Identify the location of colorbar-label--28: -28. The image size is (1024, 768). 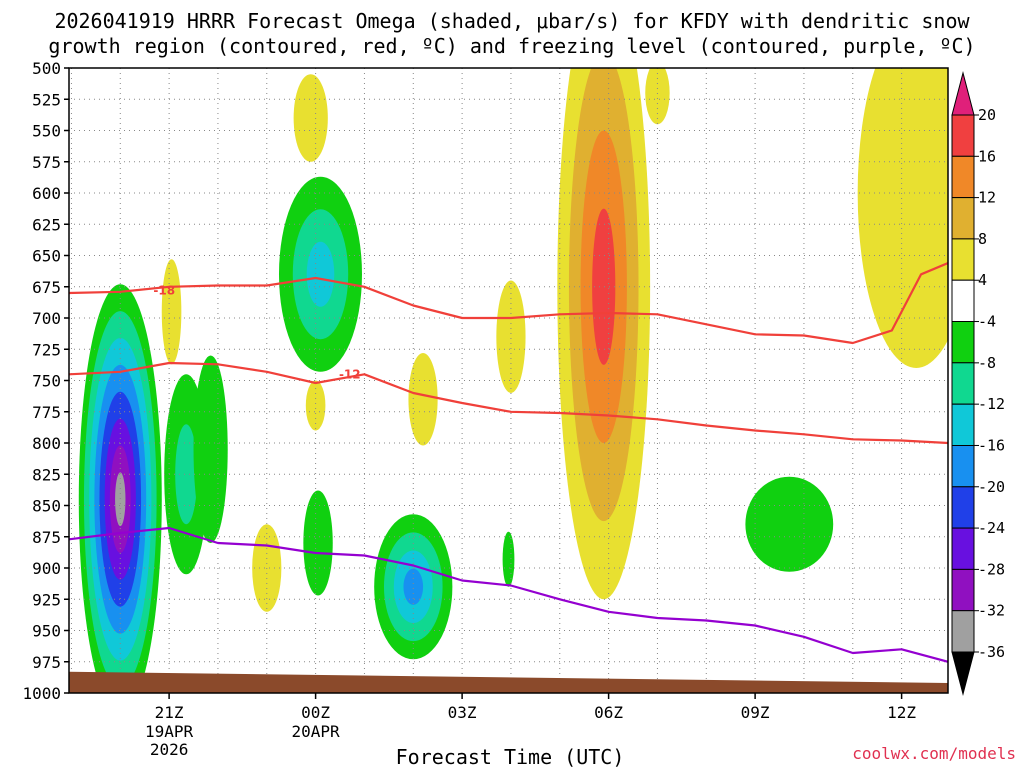
(991, 569).